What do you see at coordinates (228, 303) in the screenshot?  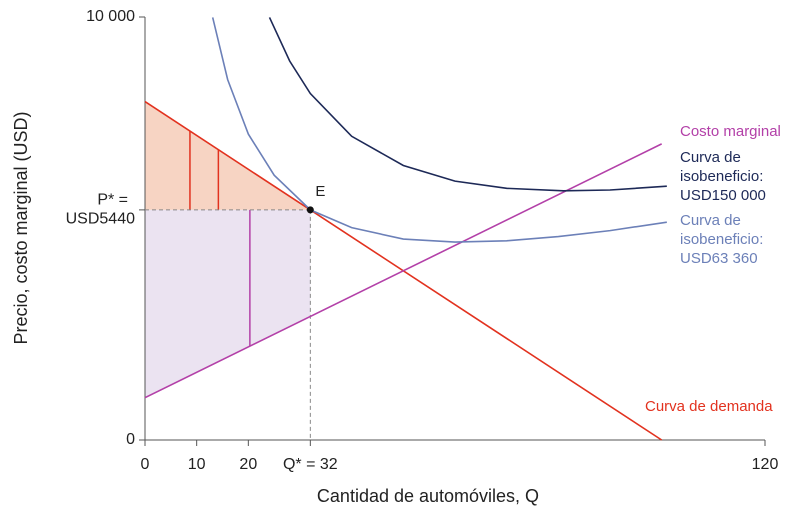 I see `profit-area` at bounding box center [228, 303].